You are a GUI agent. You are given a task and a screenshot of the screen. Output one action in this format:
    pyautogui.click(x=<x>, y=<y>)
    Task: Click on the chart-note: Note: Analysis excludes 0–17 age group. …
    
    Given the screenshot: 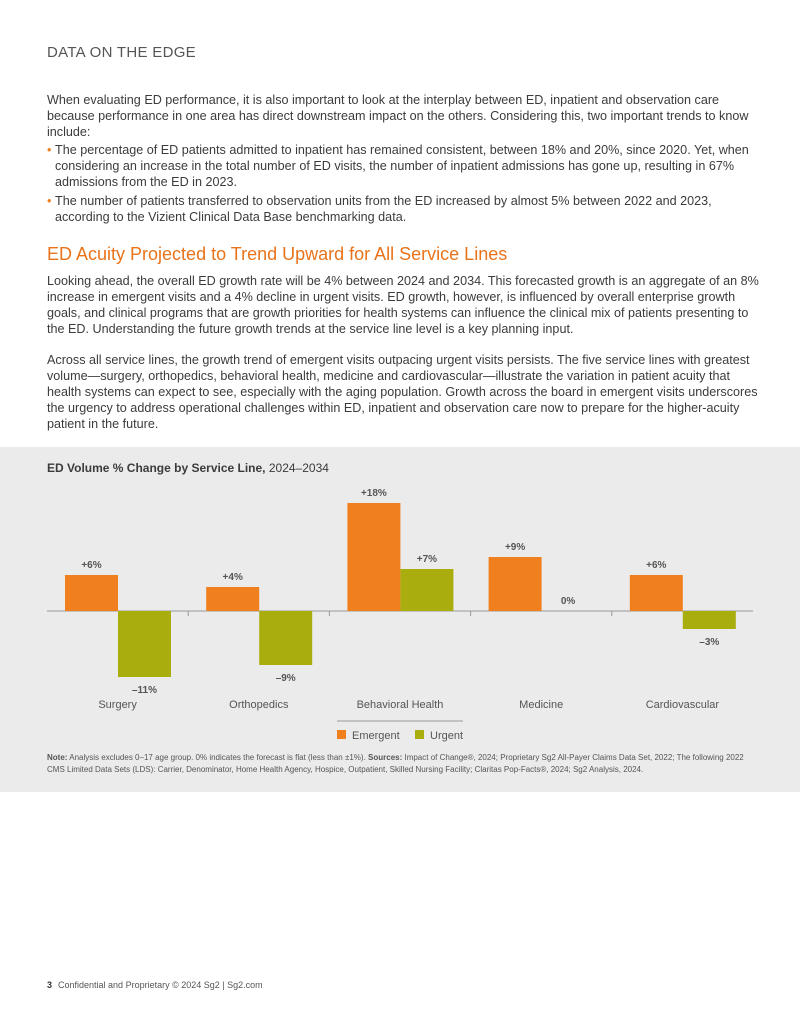 What is the action you would take?
    pyautogui.click(x=397, y=764)
    